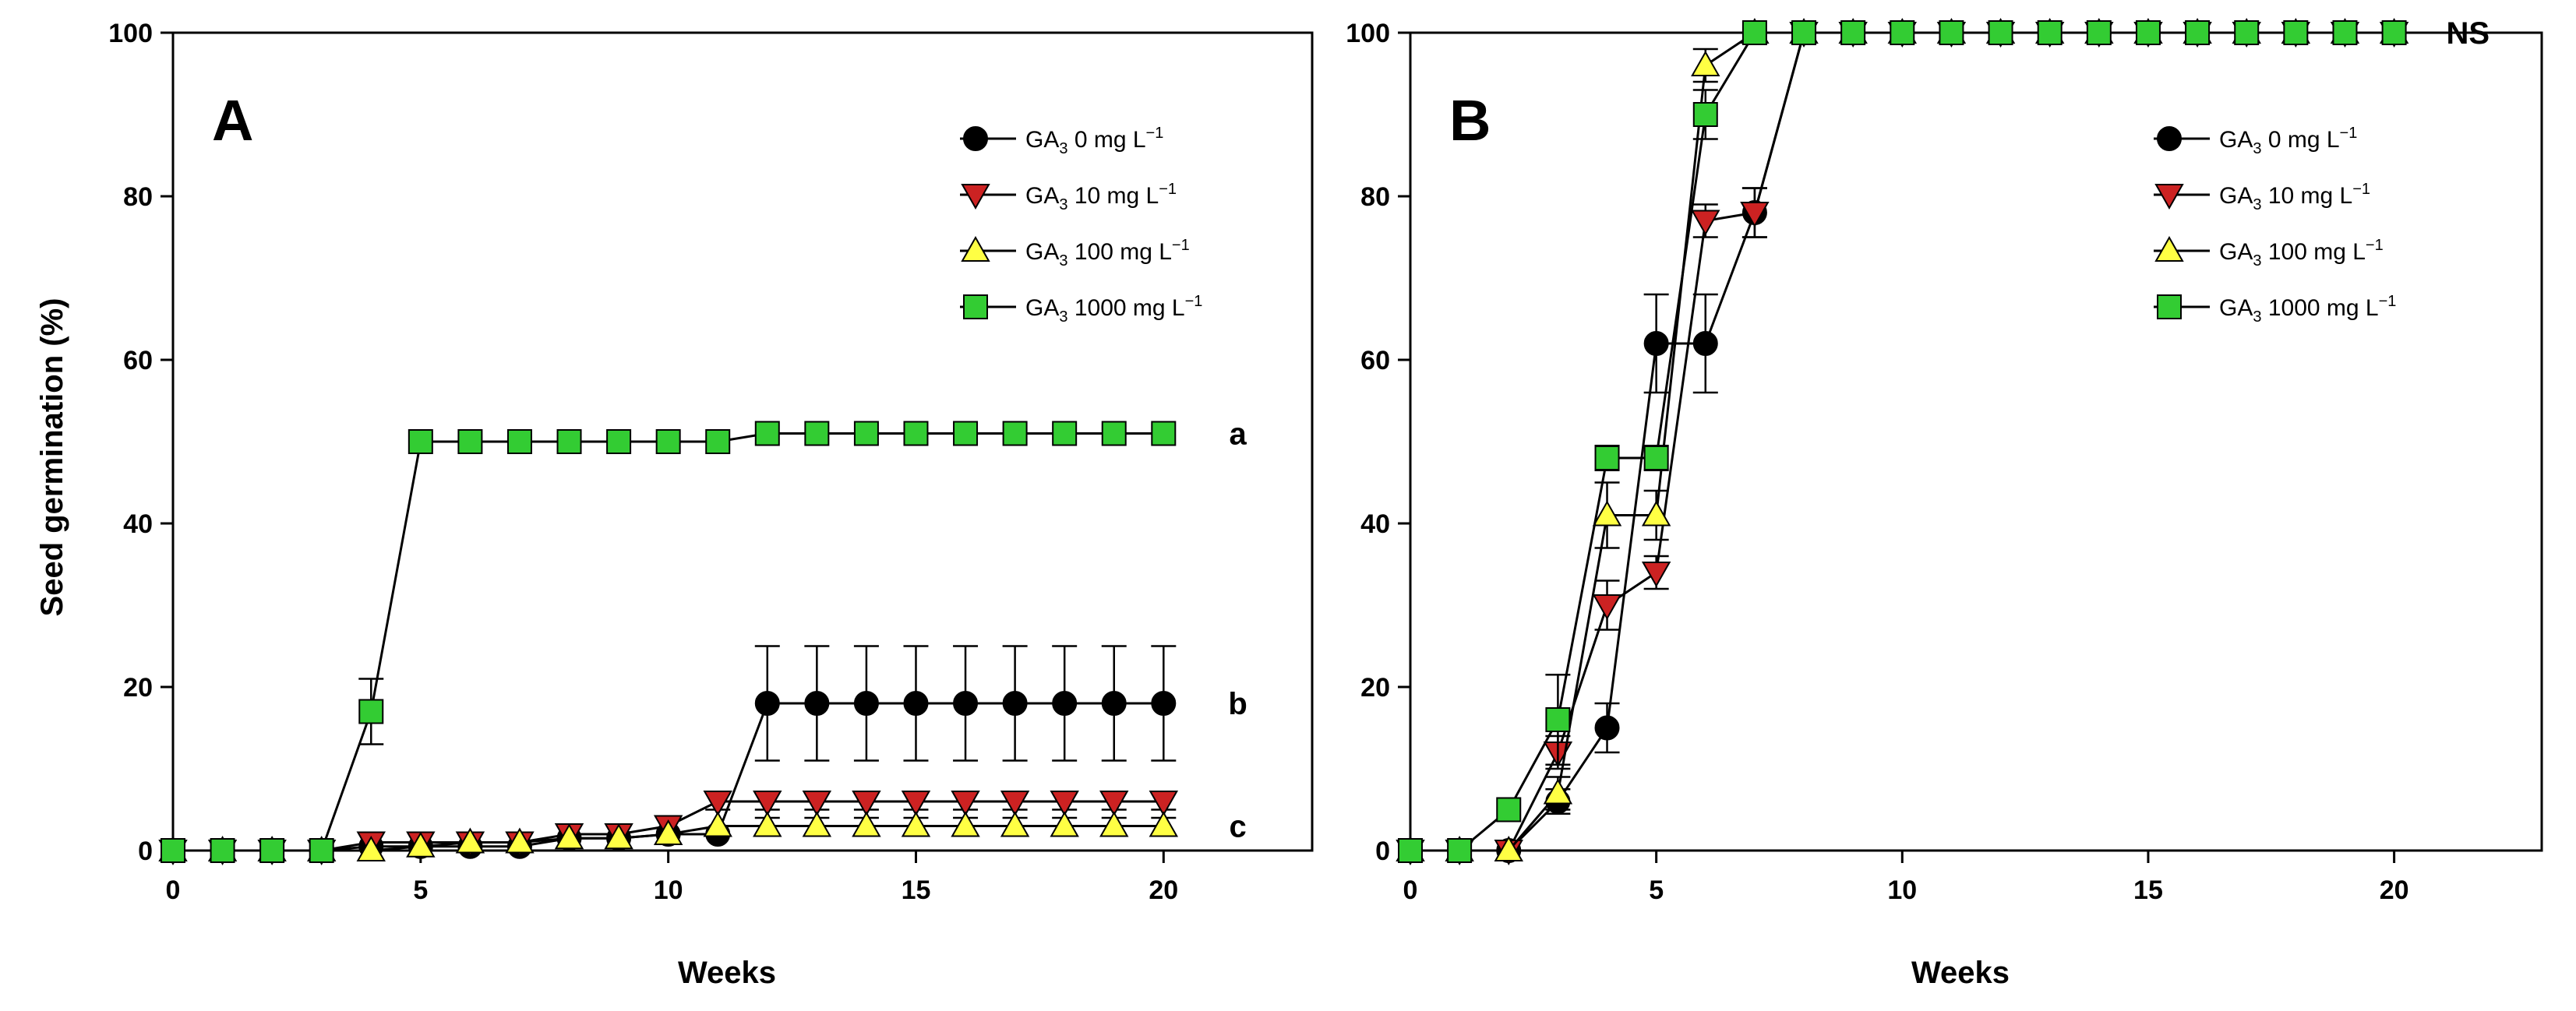  Describe the element at coordinates (1237, 704) in the screenshot. I see `significance-label: b` at that location.